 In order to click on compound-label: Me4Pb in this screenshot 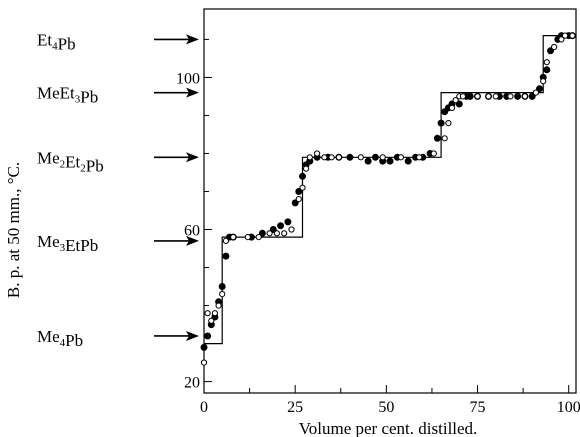, I will do `click(60, 338)`.